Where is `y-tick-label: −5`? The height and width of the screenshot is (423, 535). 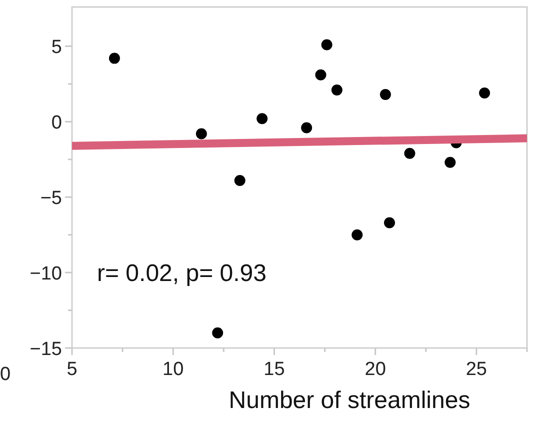
y-tick-label: −5 is located at coordinates (51, 199).